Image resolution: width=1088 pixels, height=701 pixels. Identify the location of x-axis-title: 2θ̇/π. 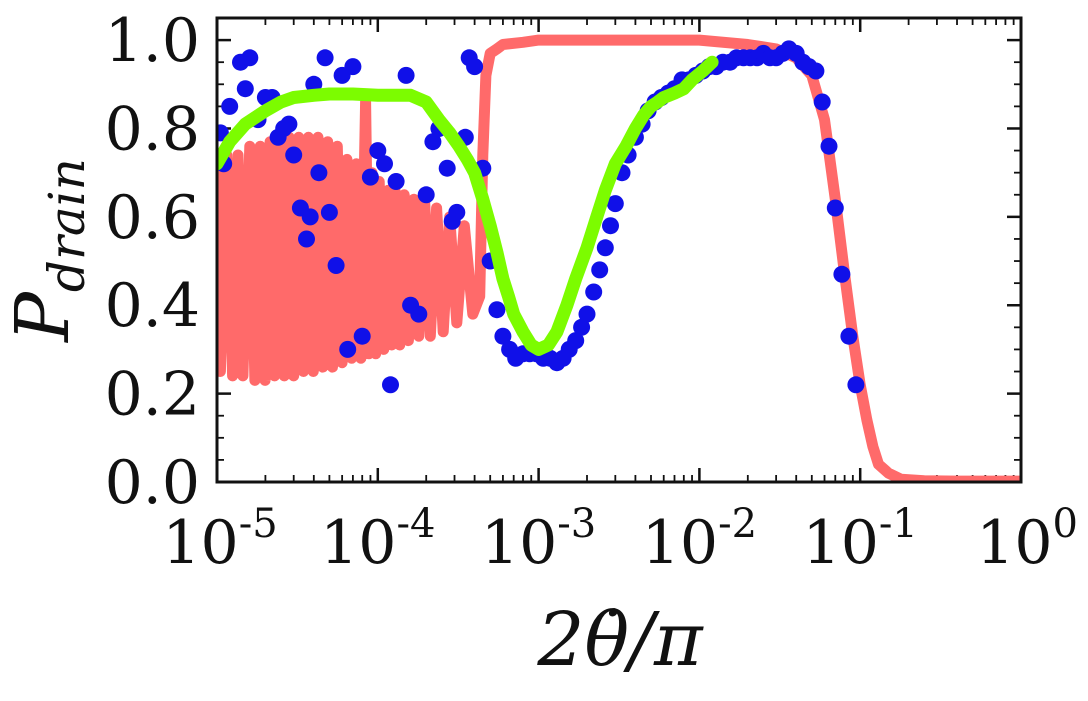
(620, 640).